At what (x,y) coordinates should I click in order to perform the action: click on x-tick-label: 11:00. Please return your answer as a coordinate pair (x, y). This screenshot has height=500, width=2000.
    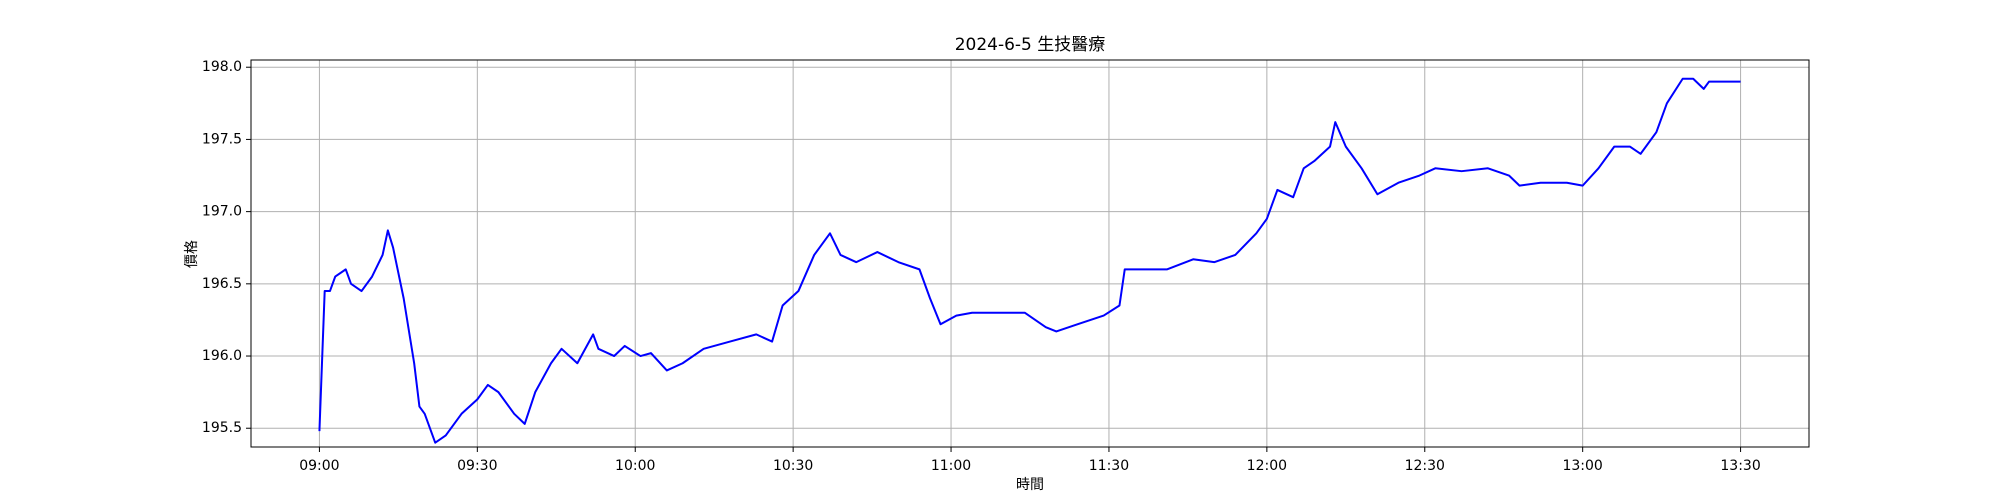
    Looking at the image, I should click on (951, 466).